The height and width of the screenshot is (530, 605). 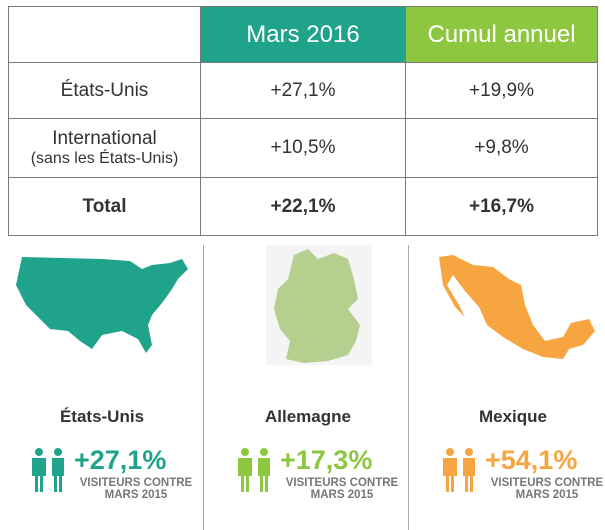 I want to click on header-cumul-annuel: Cumul annuel, so click(x=501, y=34).